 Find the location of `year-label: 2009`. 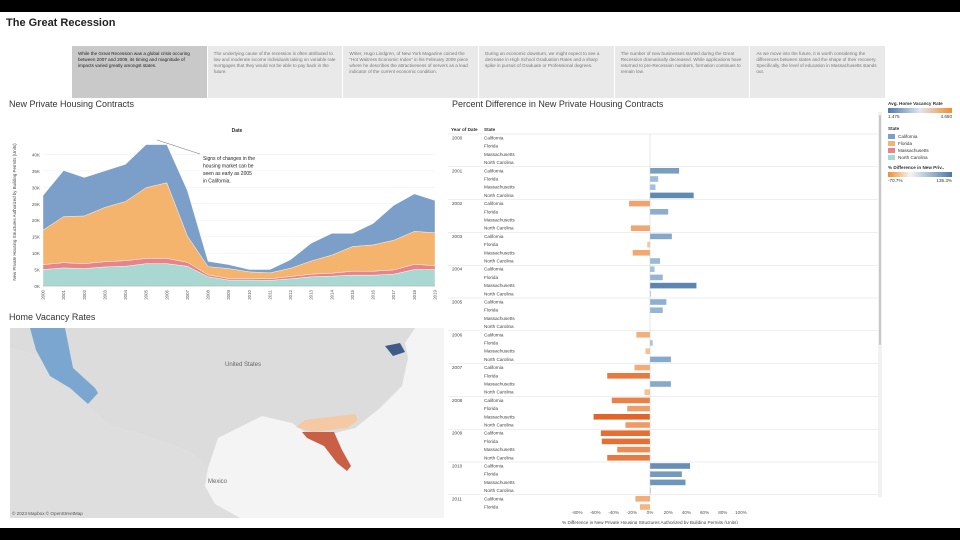

year-label: 2009 is located at coordinates (457, 433).